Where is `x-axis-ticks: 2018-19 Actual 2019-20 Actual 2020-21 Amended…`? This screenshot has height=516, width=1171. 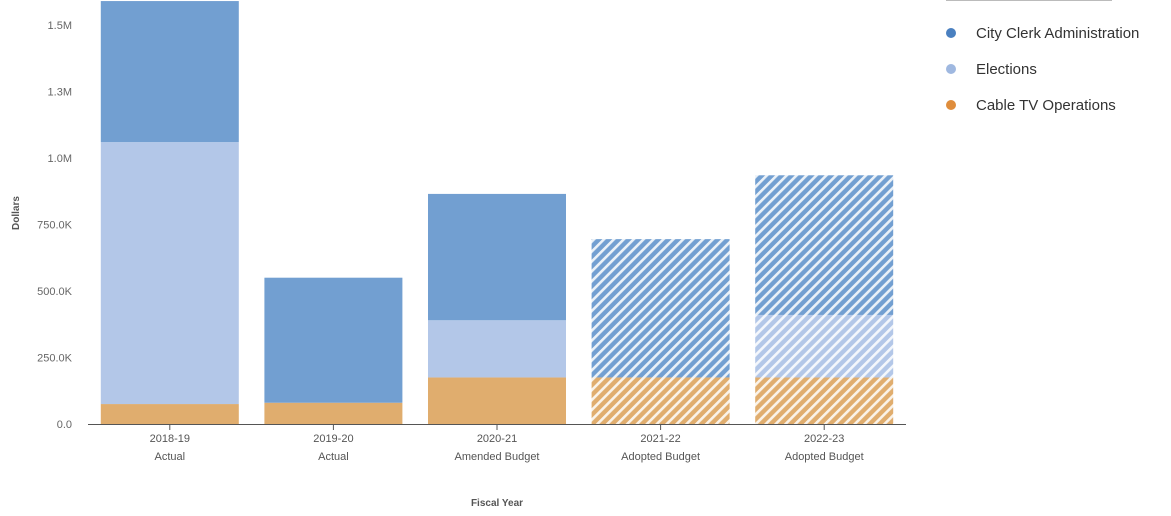 x-axis-ticks: 2018-19 Actual 2019-20 Actual 2020-21 Amended… is located at coordinates (507, 443).